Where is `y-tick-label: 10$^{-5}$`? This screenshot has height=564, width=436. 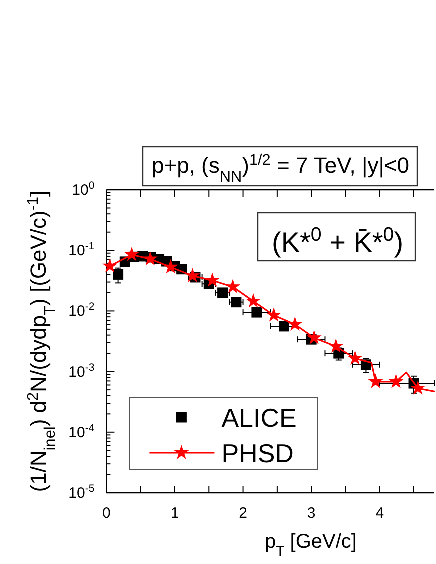
y-tick-label: 10$^{-5}$ is located at coordinates (81, 492).